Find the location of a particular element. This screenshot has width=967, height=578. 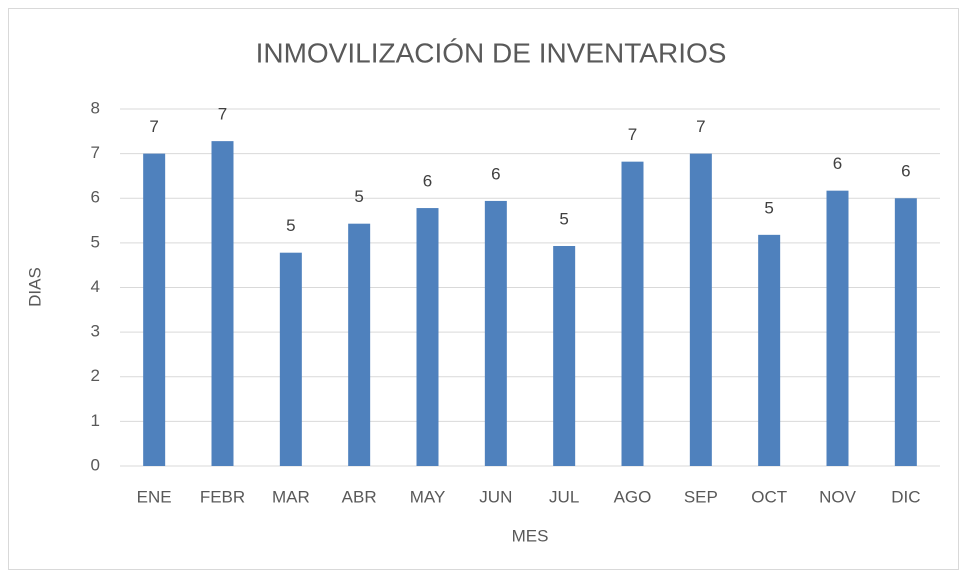

x-tick-label: DIC is located at coordinates (905, 496).